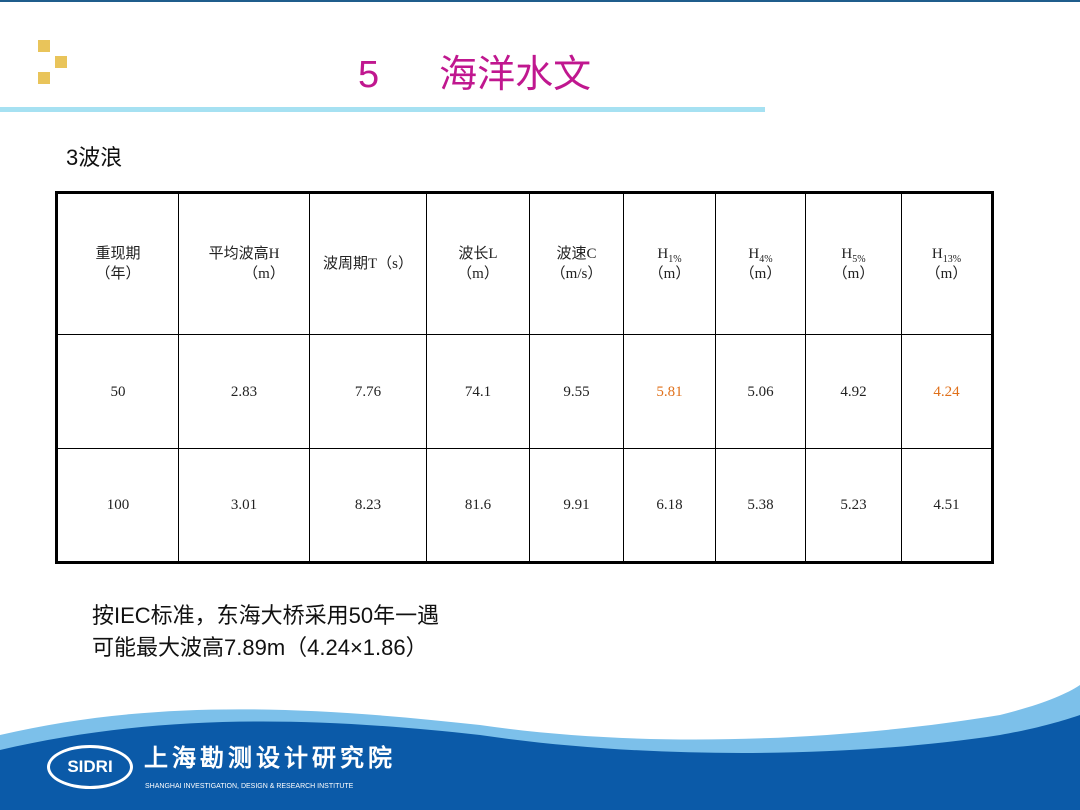  Describe the element at coordinates (478, 391) in the screenshot. I see `cell: 74.1` at that location.